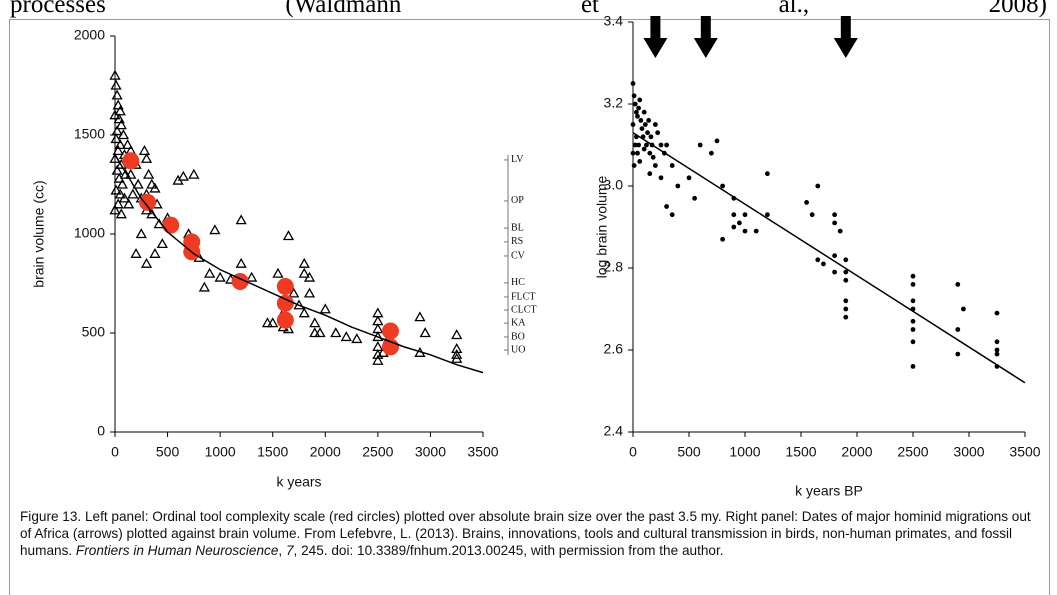 This screenshot has height=595, width=1057. Describe the element at coordinates (89, 35) in the screenshot. I see `y-tick-label: 2000` at that location.